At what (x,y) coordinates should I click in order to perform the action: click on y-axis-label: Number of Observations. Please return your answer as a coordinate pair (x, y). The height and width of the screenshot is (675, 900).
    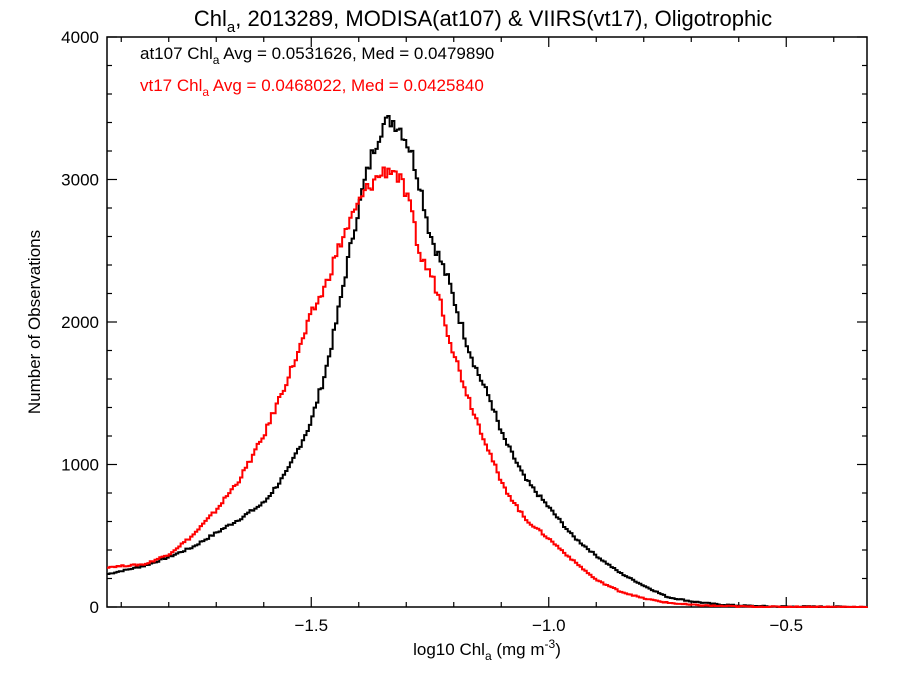
    Looking at the image, I should click on (34, 322).